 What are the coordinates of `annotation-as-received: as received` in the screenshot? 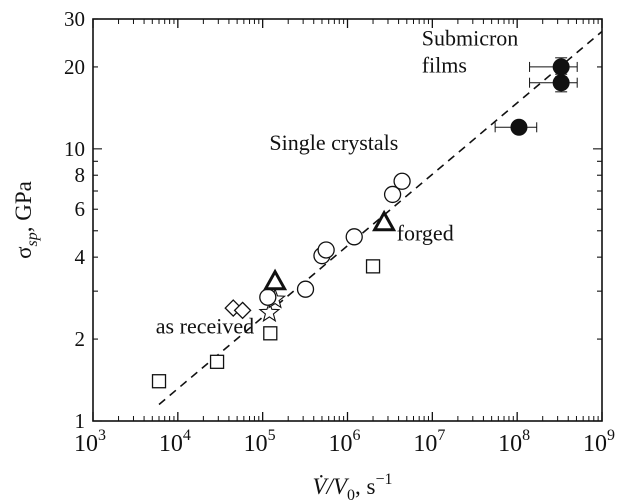 It's located at (205, 325).